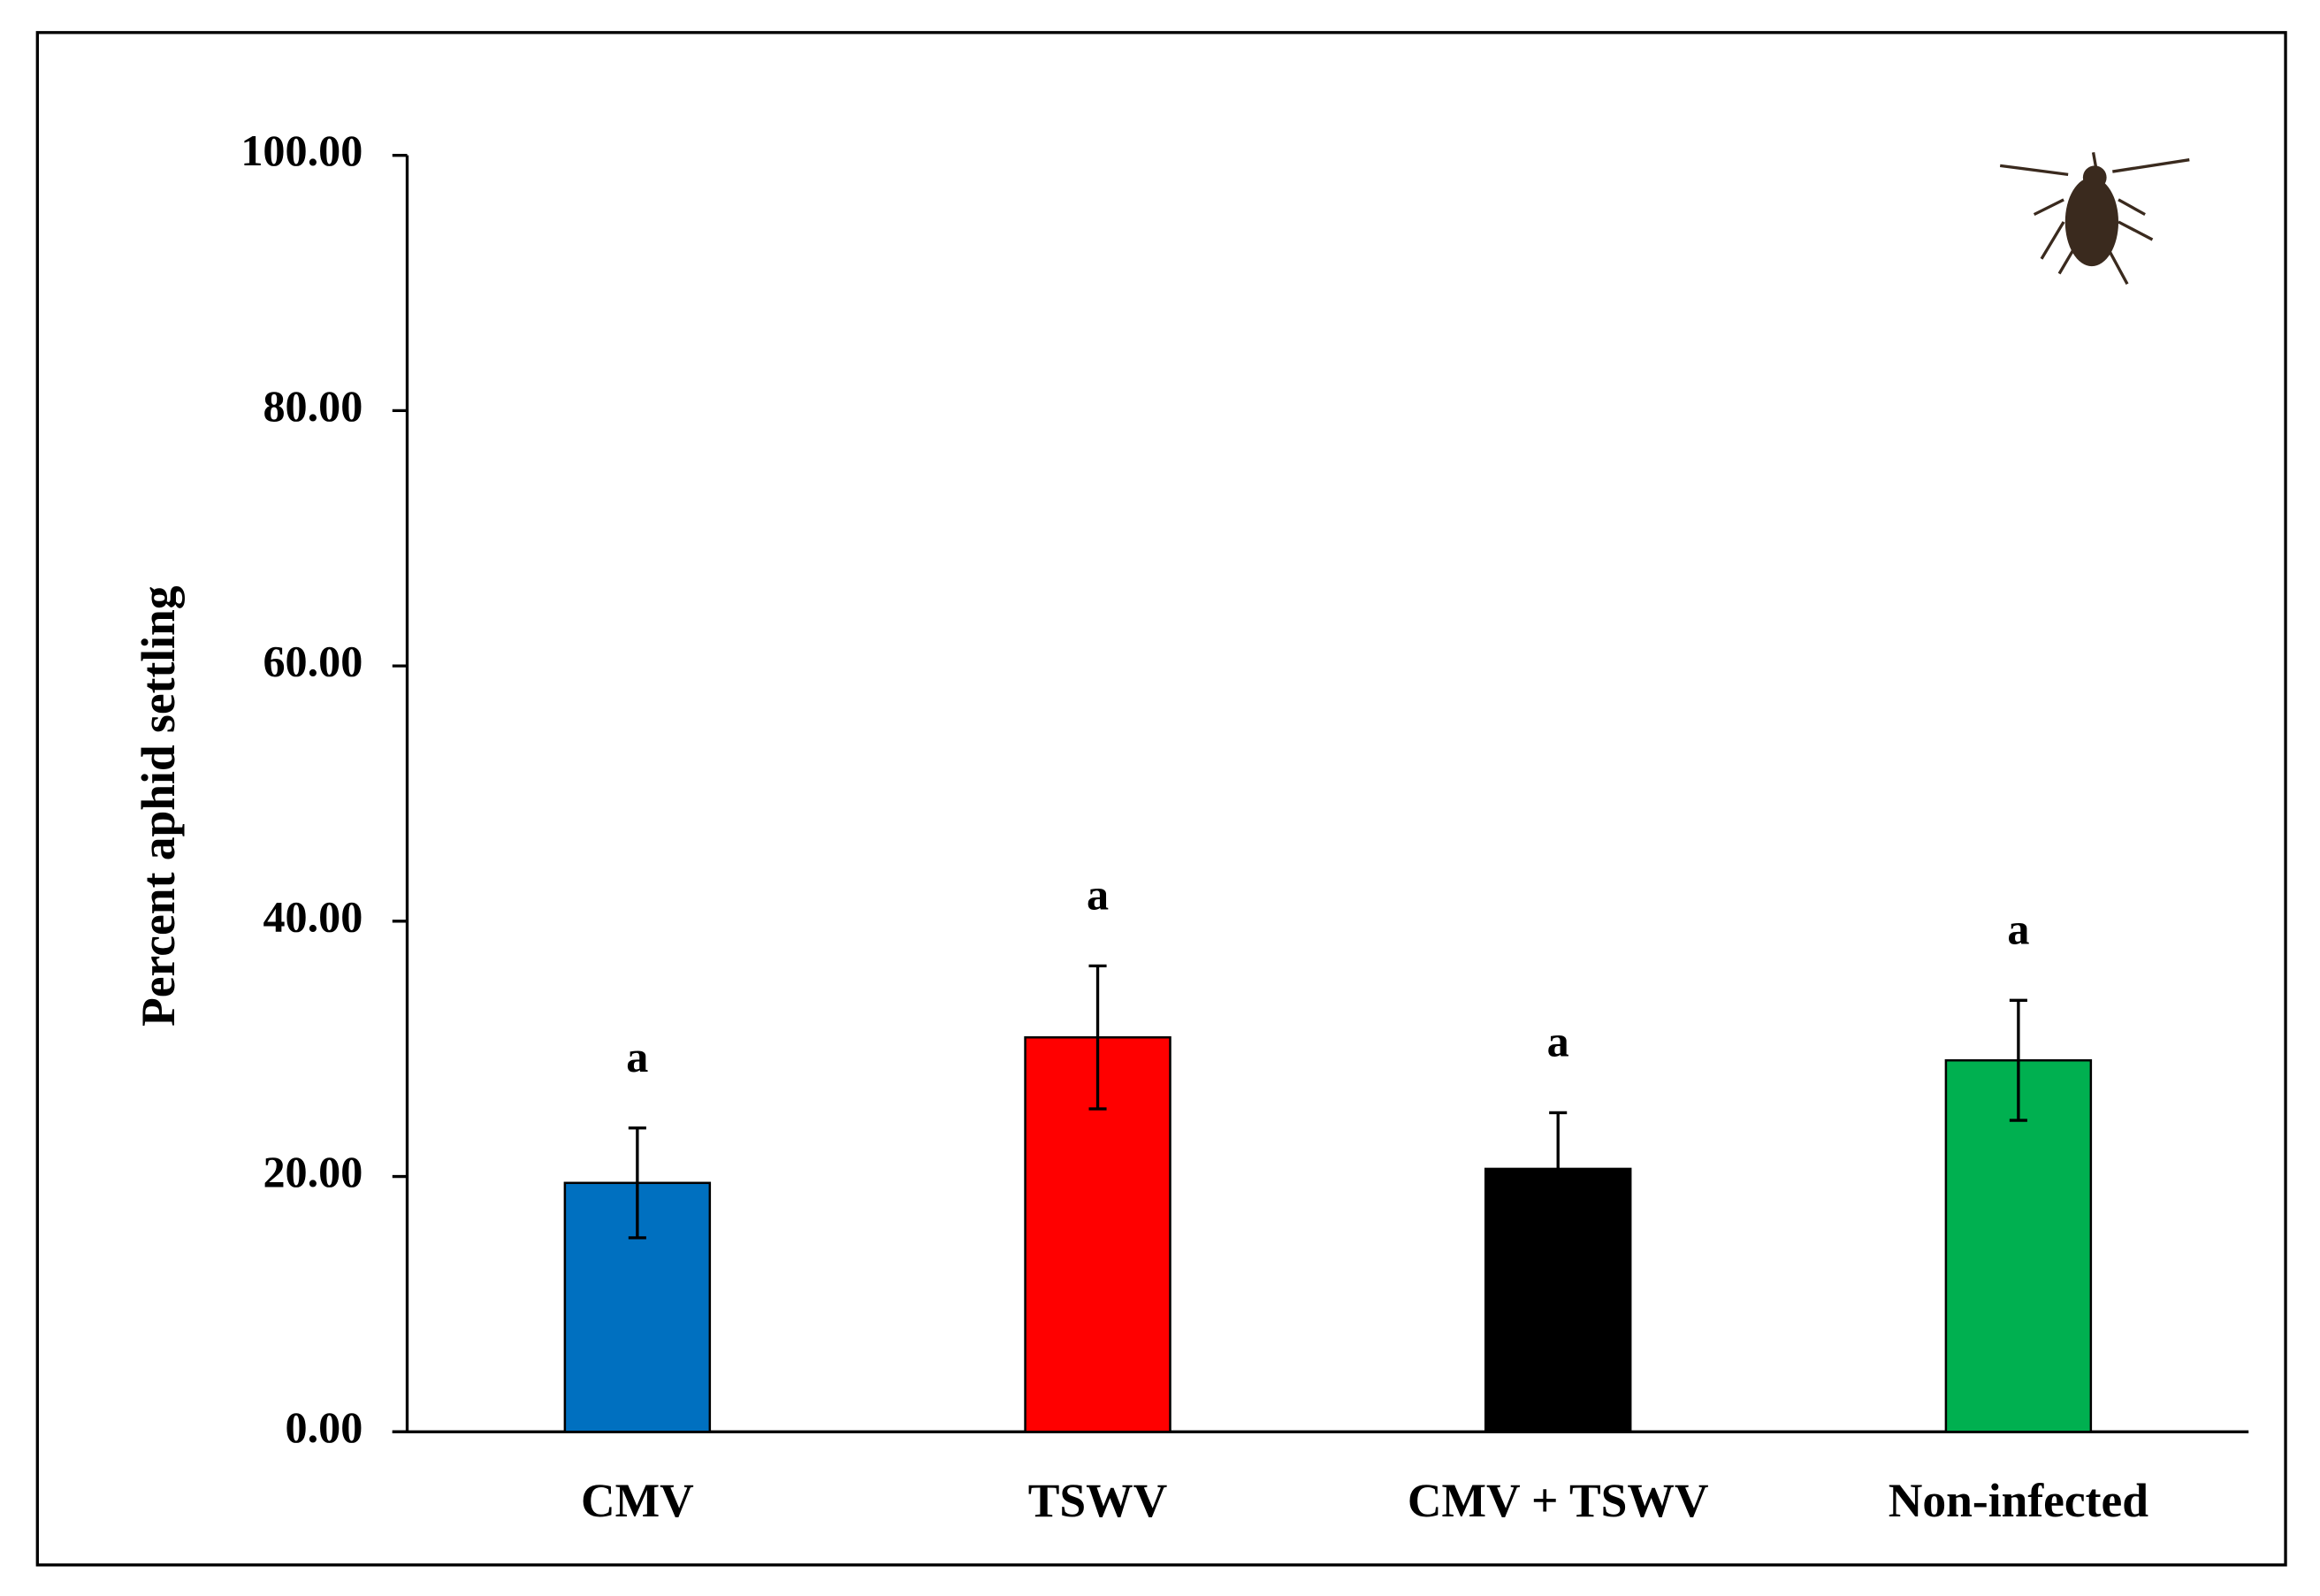 The image size is (2320, 1596). What do you see at coordinates (2094, 218) in the screenshot?
I see `aphid-icon` at bounding box center [2094, 218].